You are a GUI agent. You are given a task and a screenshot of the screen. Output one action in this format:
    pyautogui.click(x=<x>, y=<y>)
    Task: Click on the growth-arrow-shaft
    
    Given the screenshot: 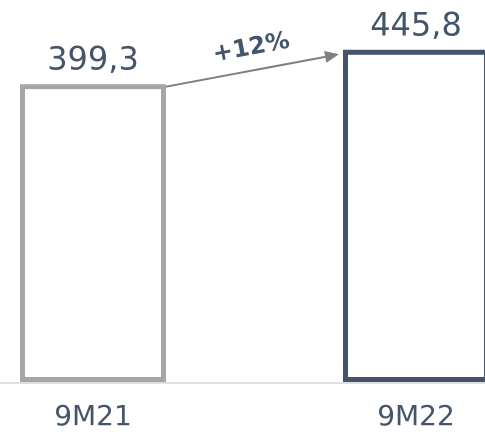 What is the action you would take?
    pyautogui.click(x=245, y=71)
    